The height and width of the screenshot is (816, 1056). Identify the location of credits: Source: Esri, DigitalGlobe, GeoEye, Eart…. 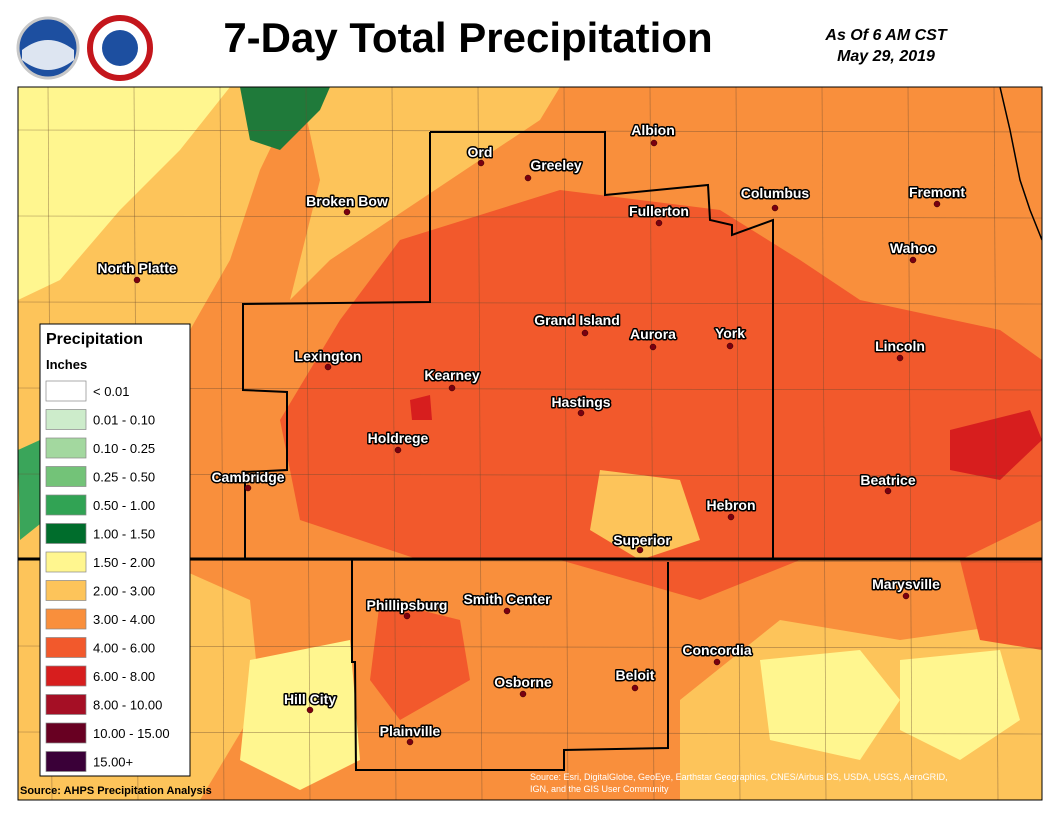
(739, 777).